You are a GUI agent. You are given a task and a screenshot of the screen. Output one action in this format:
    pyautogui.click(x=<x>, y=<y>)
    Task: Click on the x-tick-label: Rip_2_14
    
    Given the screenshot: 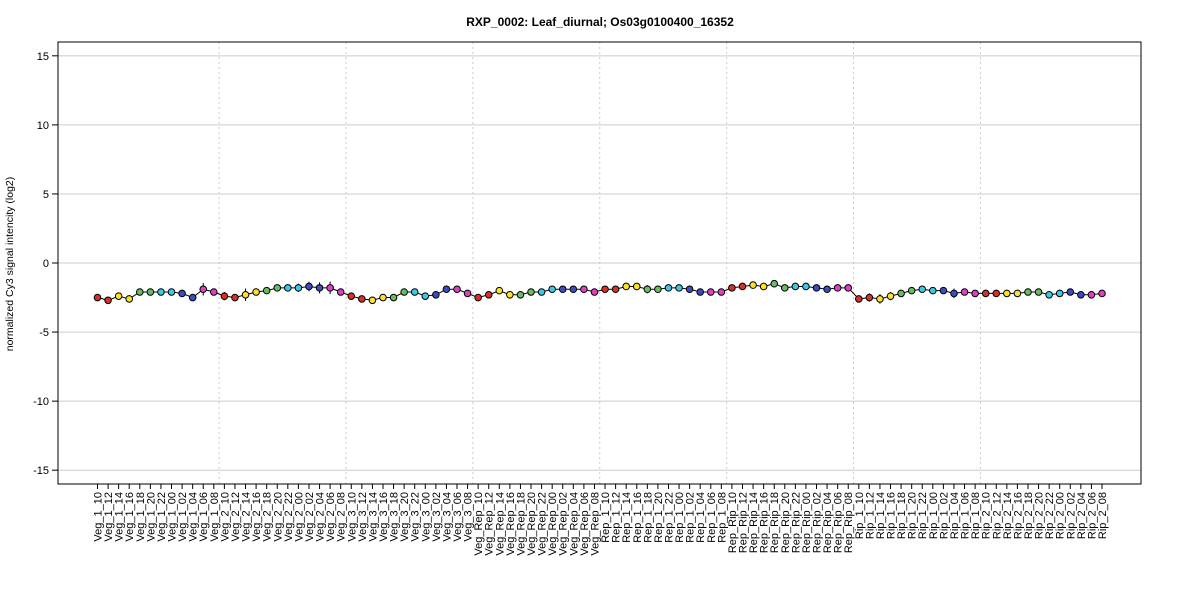 What is the action you would take?
    pyautogui.click(x=1008, y=515)
    